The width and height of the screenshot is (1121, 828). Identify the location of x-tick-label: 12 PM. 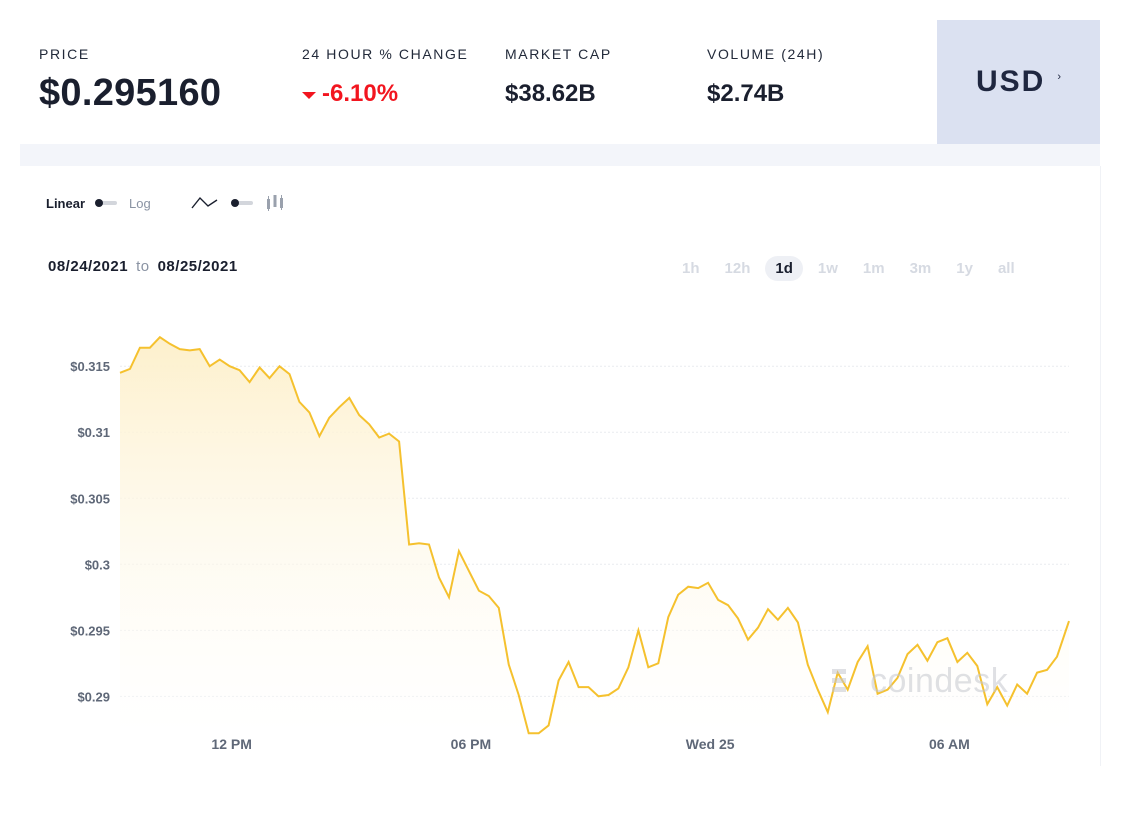
(231, 744).